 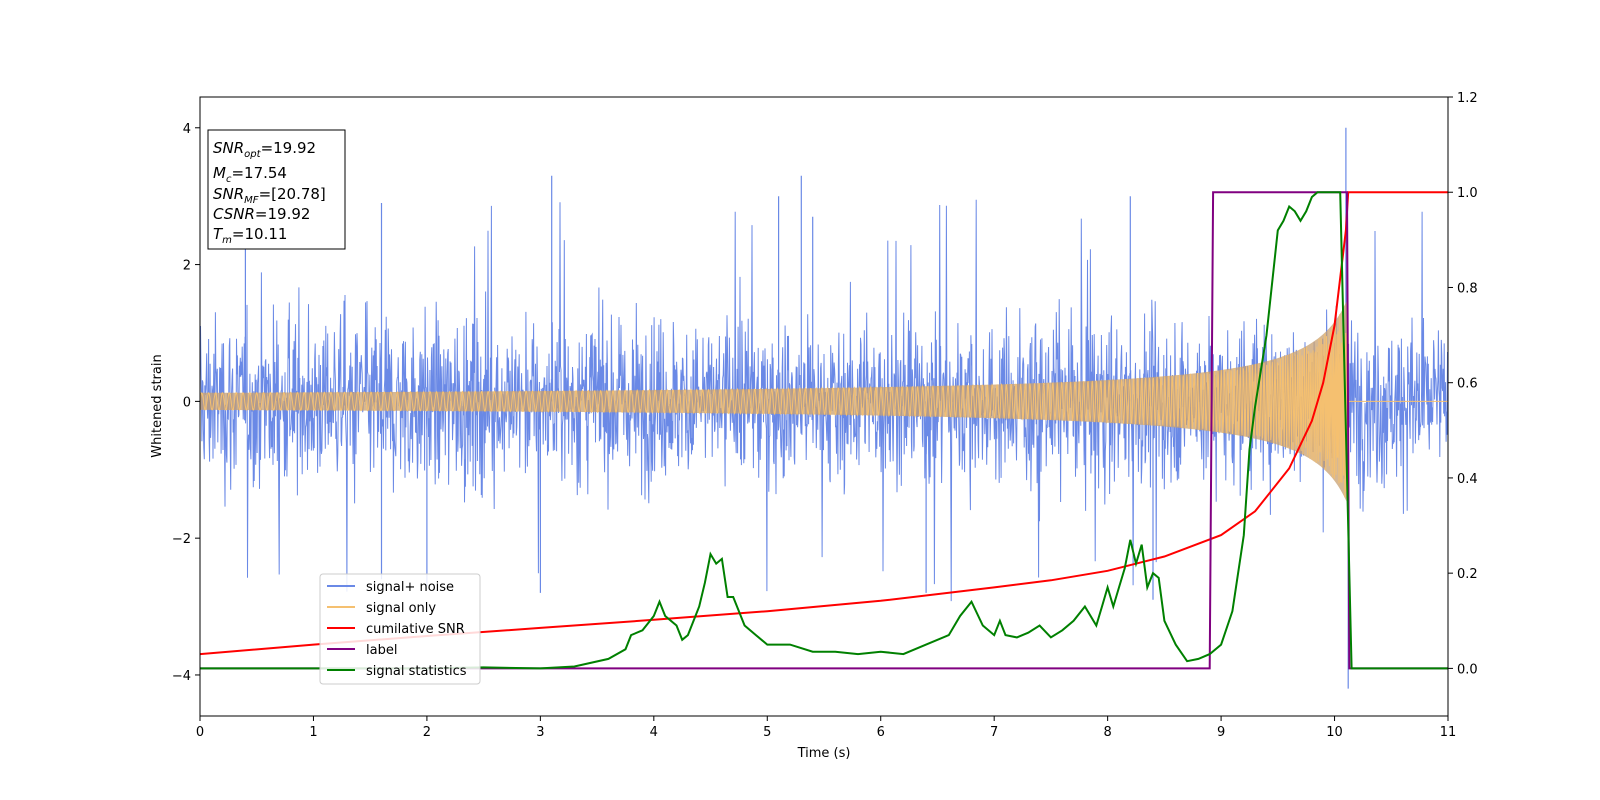 What do you see at coordinates (264, 149) in the screenshot?
I see `annotation-line-1: SNRopt=19.92` at bounding box center [264, 149].